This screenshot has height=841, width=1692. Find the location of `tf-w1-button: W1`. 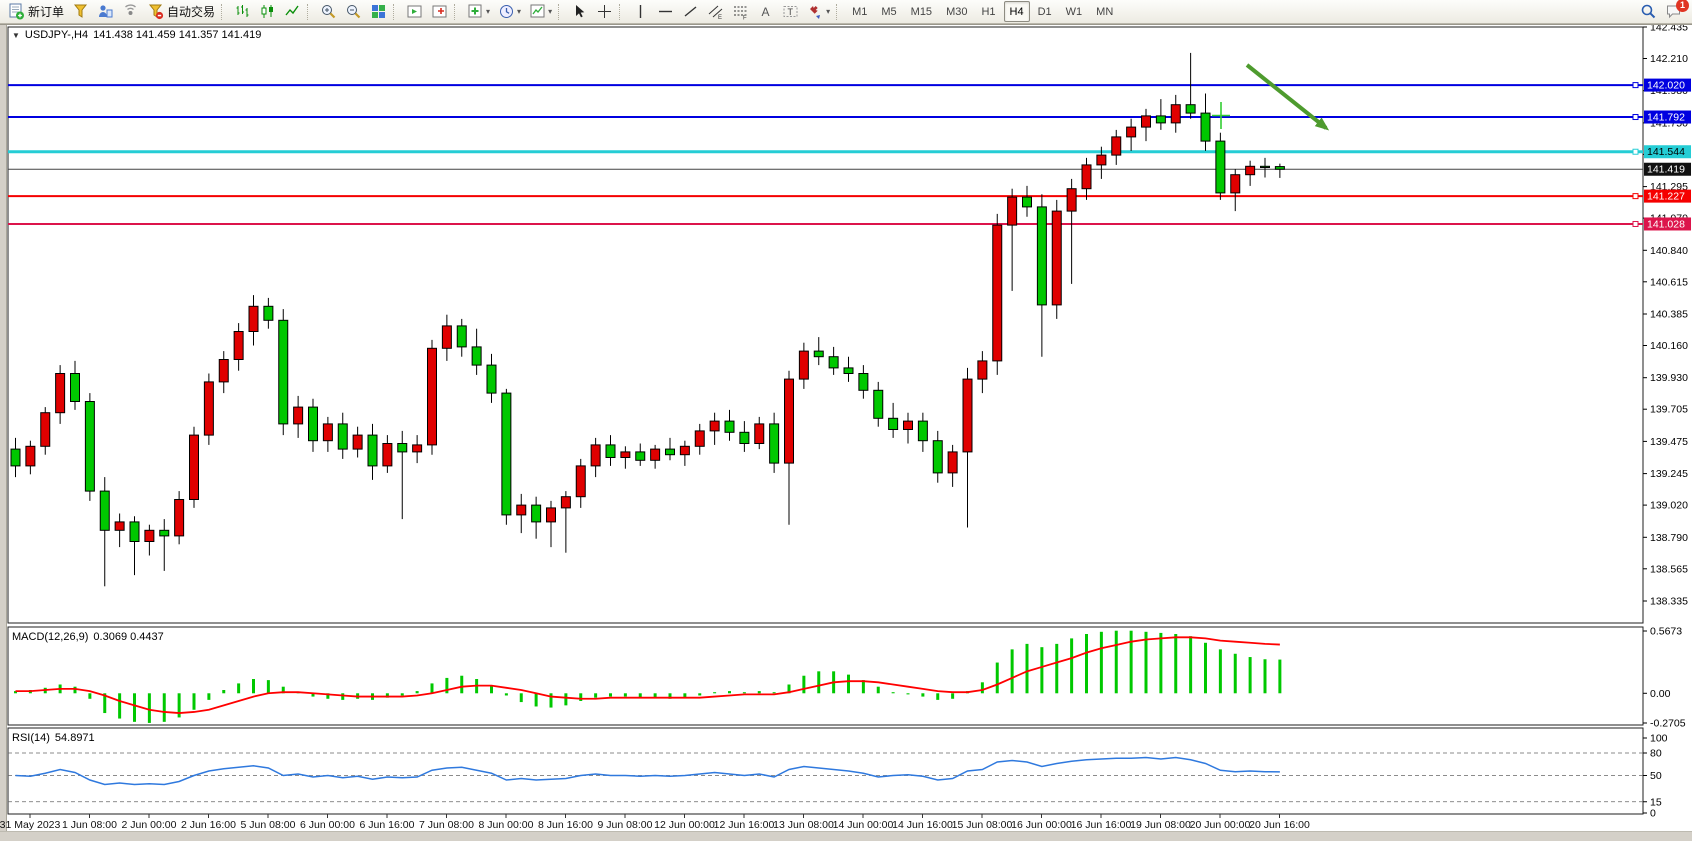

tf-w1-button: W1 is located at coordinates (1074, 11).